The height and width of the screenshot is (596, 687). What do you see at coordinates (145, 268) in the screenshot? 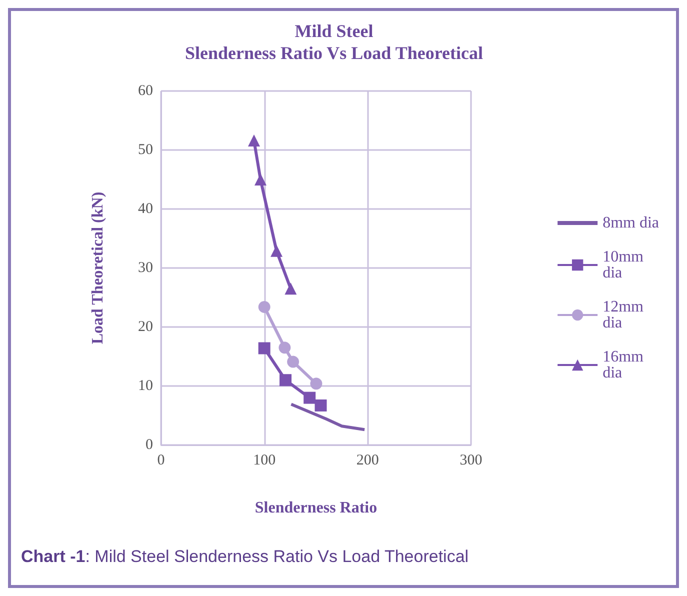
I see `y-tick-label: 30` at bounding box center [145, 268].